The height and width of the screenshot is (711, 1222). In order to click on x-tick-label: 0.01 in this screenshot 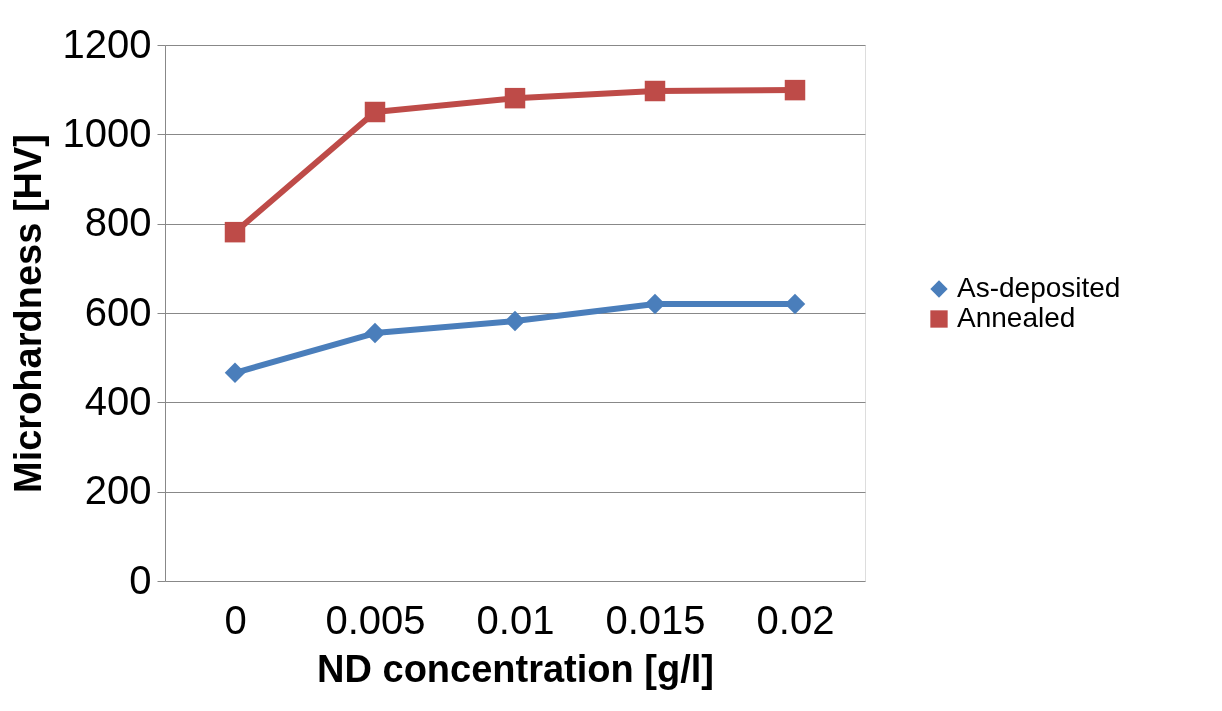, I will do `click(515, 619)`.